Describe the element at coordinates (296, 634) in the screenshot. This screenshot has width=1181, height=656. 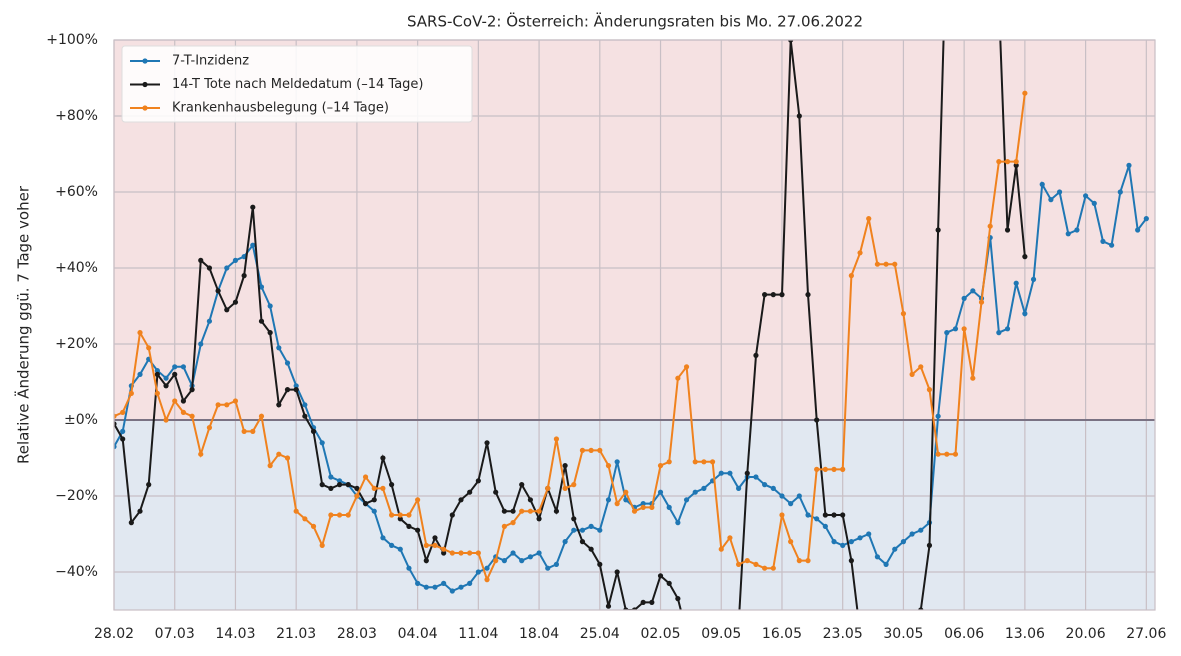
I see `x-tick-label: 21.03` at that location.